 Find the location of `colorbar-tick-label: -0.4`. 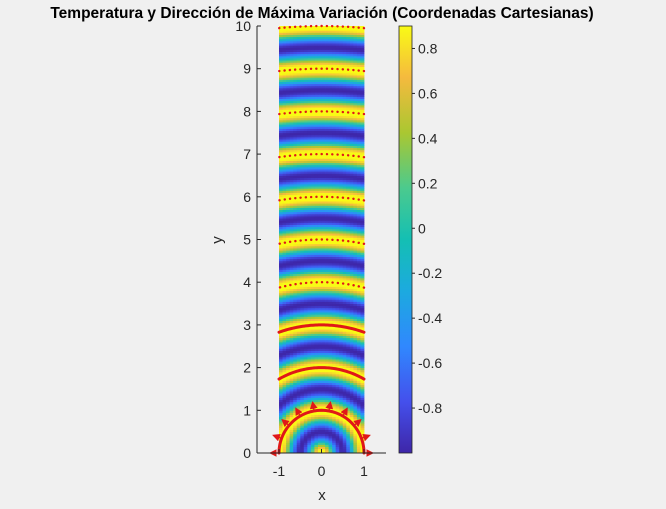

colorbar-tick-label: -0.4 is located at coordinates (430, 318).